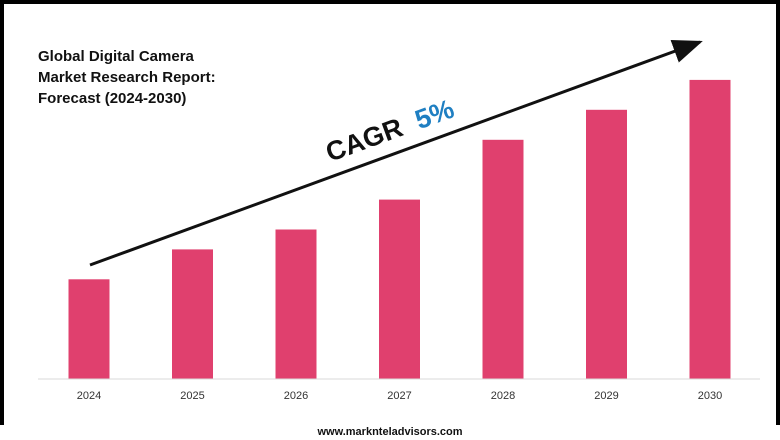 This screenshot has height=440, width=780. I want to click on bar-2028, so click(503, 259).